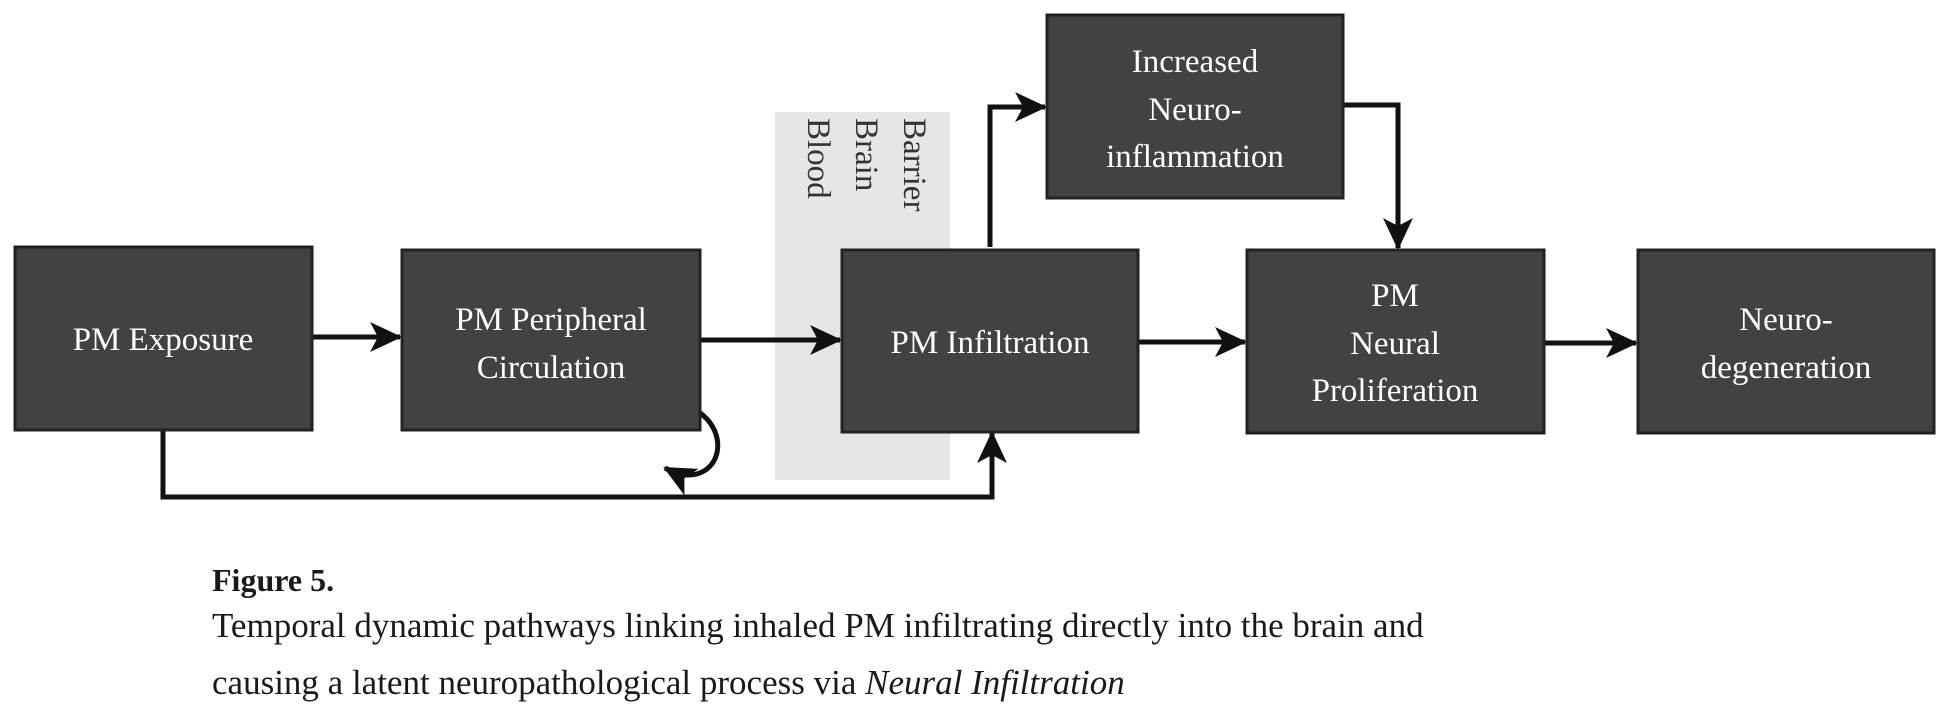 The image size is (1946, 714). I want to click on arrow-infiltration-to-neuroinflammation, so click(1017, 169).